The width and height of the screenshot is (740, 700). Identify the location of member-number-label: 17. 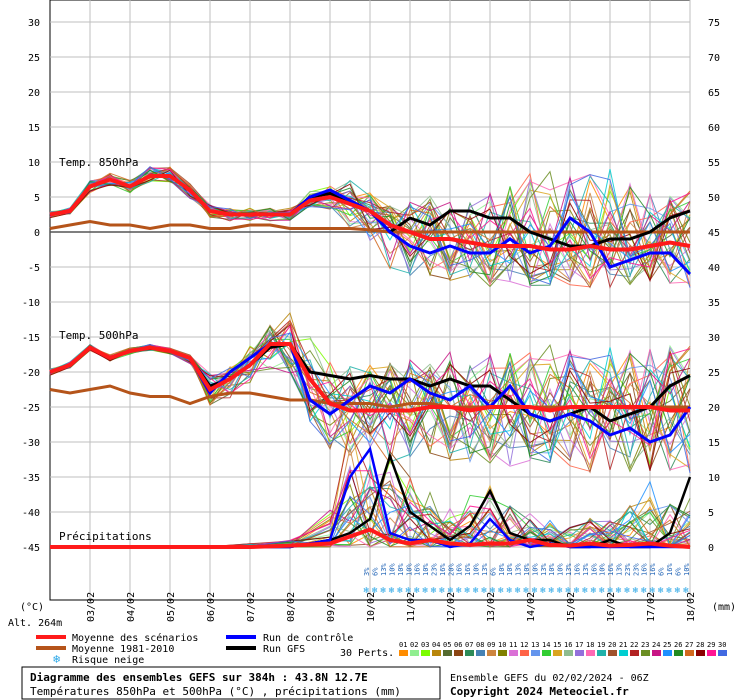
(579, 645).